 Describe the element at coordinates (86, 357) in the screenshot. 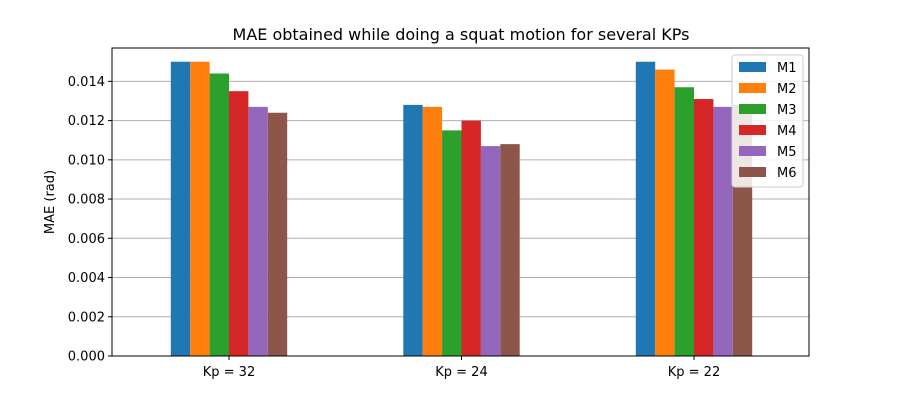

I see `y-tick-label: 0.000` at that location.